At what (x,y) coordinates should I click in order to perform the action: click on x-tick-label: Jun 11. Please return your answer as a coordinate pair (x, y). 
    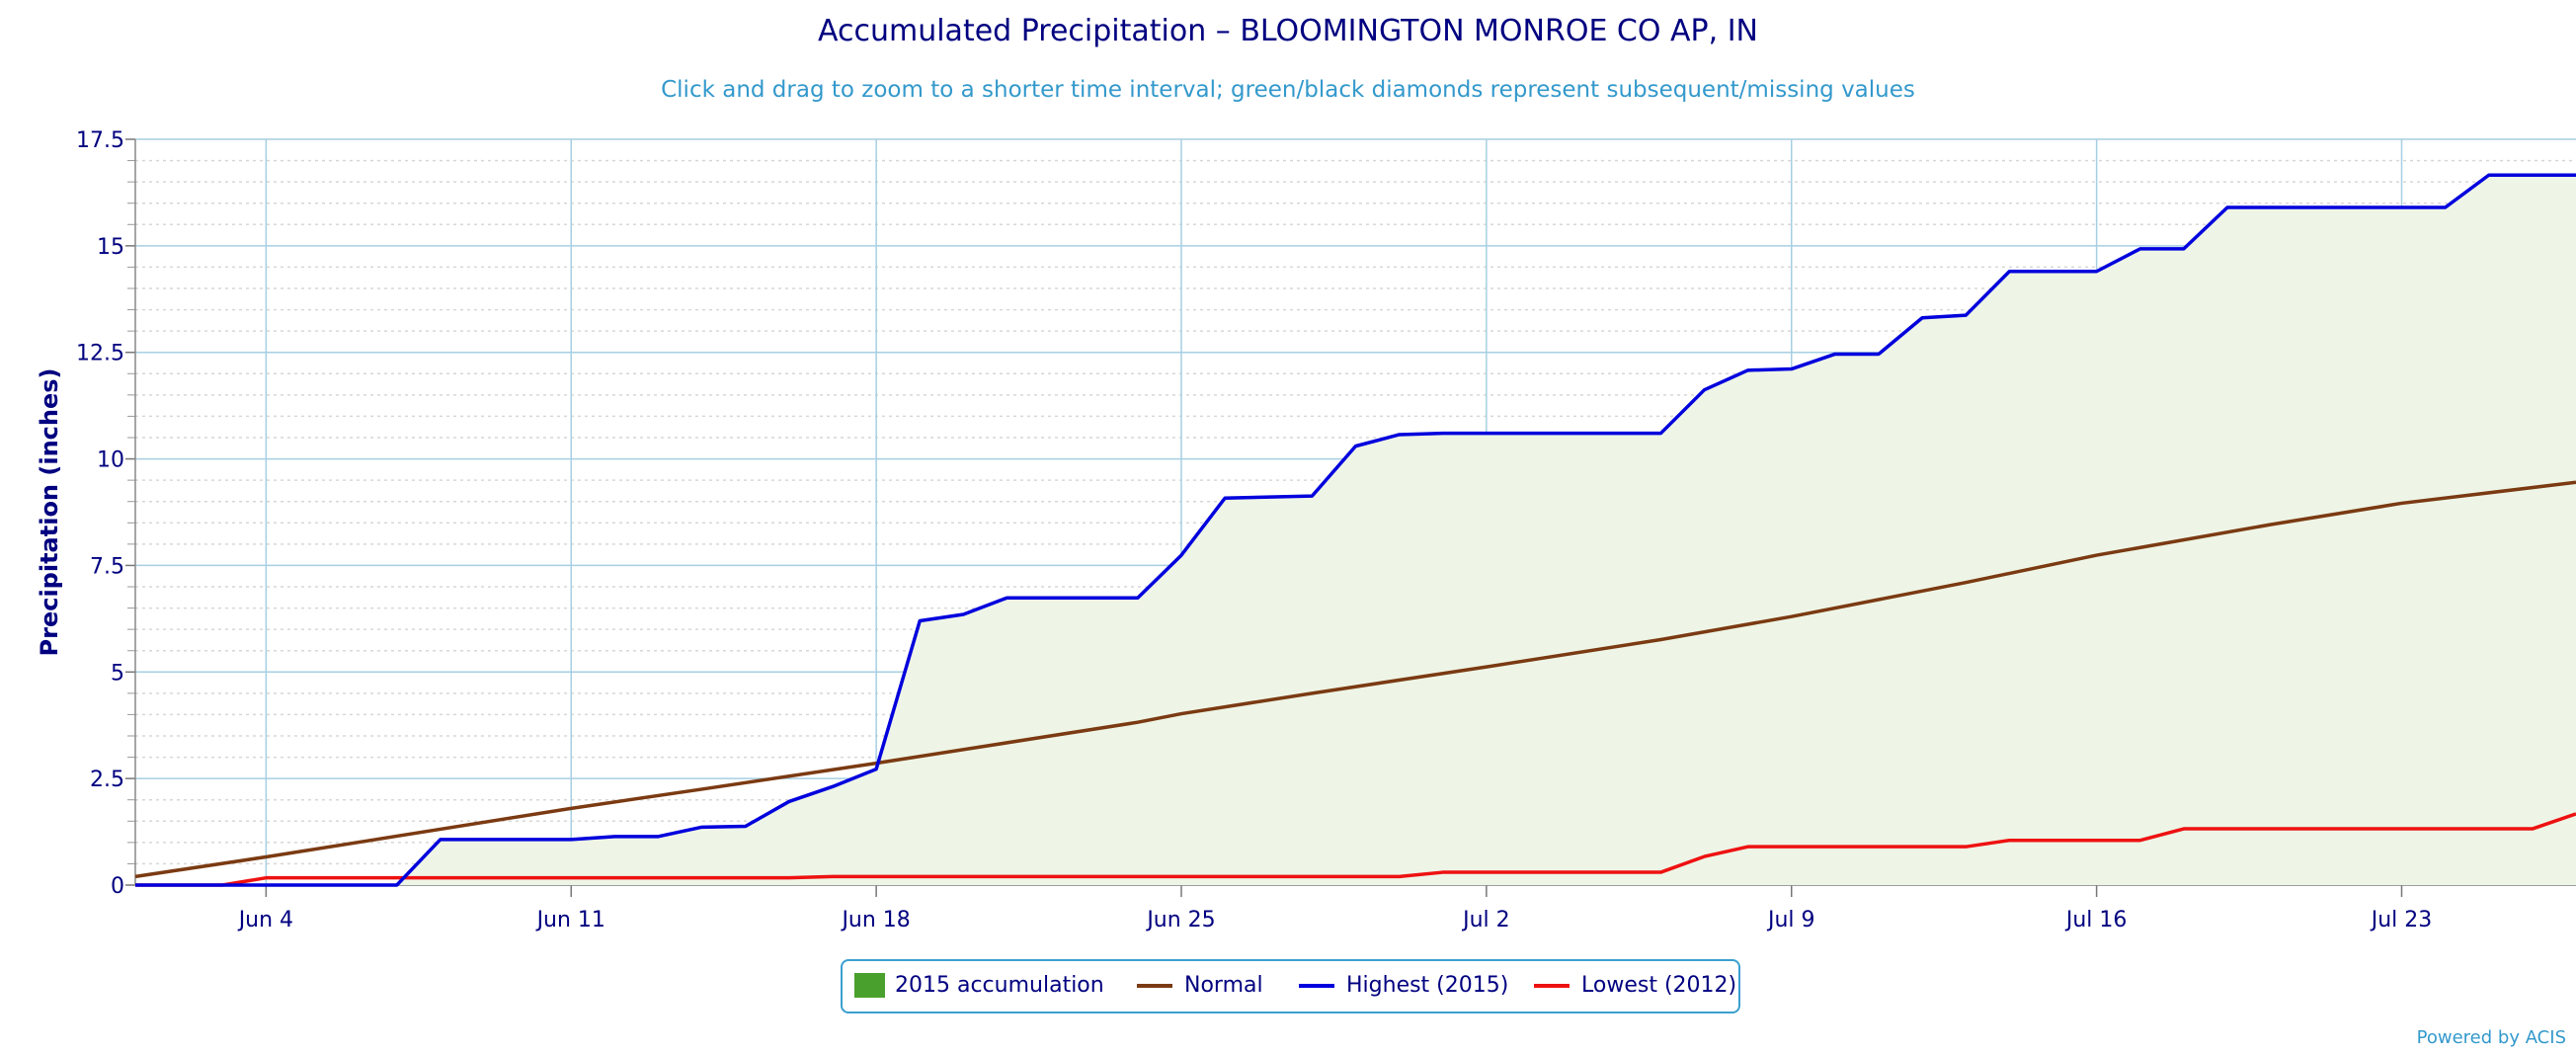
    Looking at the image, I should click on (570, 920).